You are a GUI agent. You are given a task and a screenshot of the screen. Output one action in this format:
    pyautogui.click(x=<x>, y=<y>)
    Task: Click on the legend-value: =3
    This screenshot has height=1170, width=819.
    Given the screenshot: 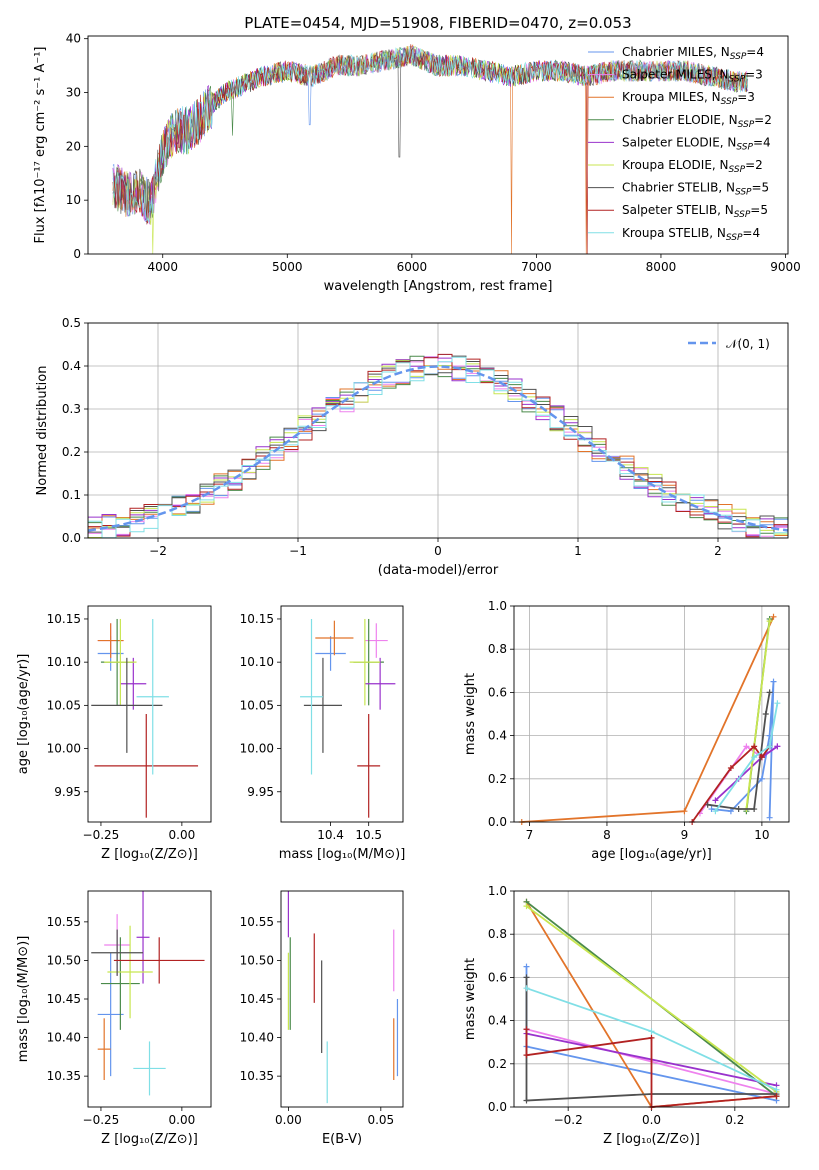 What is the action you would take?
    pyautogui.click(x=746, y=97)
    